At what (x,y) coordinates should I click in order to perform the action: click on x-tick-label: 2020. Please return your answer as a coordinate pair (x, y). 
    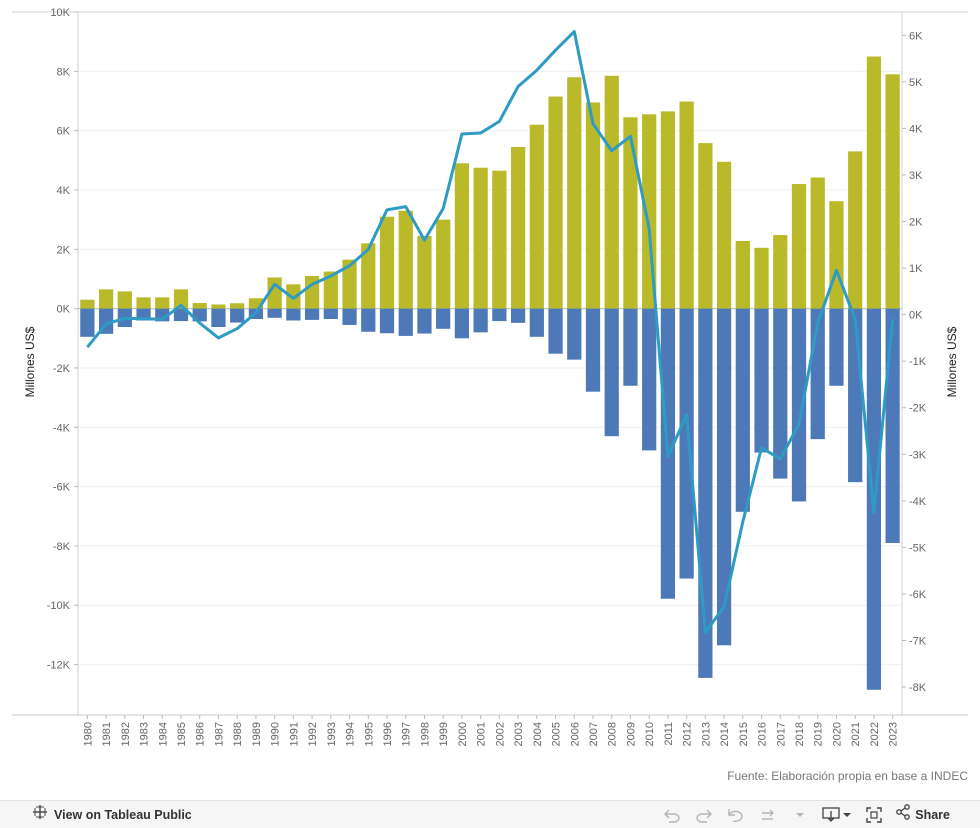
    Looking at the image, I should click on (837, 734).